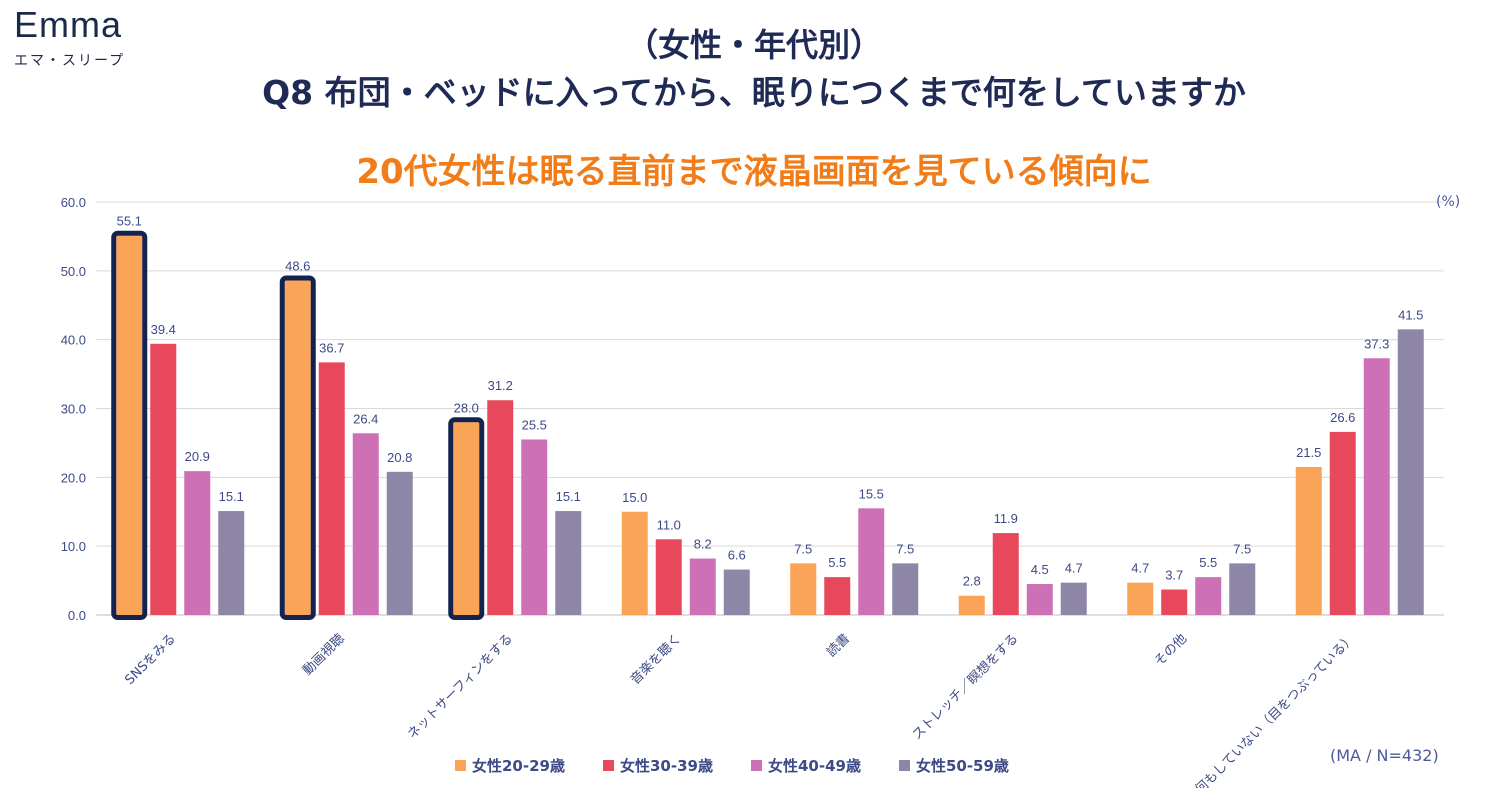 The image size is (1508, 788). Describe the element at coordinates (331, 347) in the screenshot. I see `data-label: 36.7` at that location.